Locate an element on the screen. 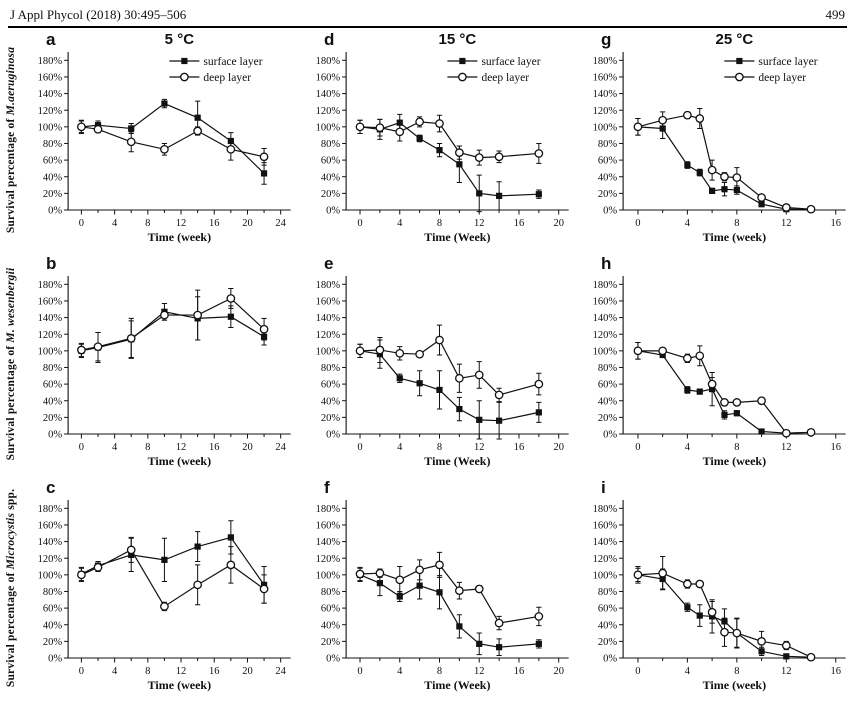 This screenshot has height=706, width=855. legend-label: deep layer is located at coordinates (227, 78).